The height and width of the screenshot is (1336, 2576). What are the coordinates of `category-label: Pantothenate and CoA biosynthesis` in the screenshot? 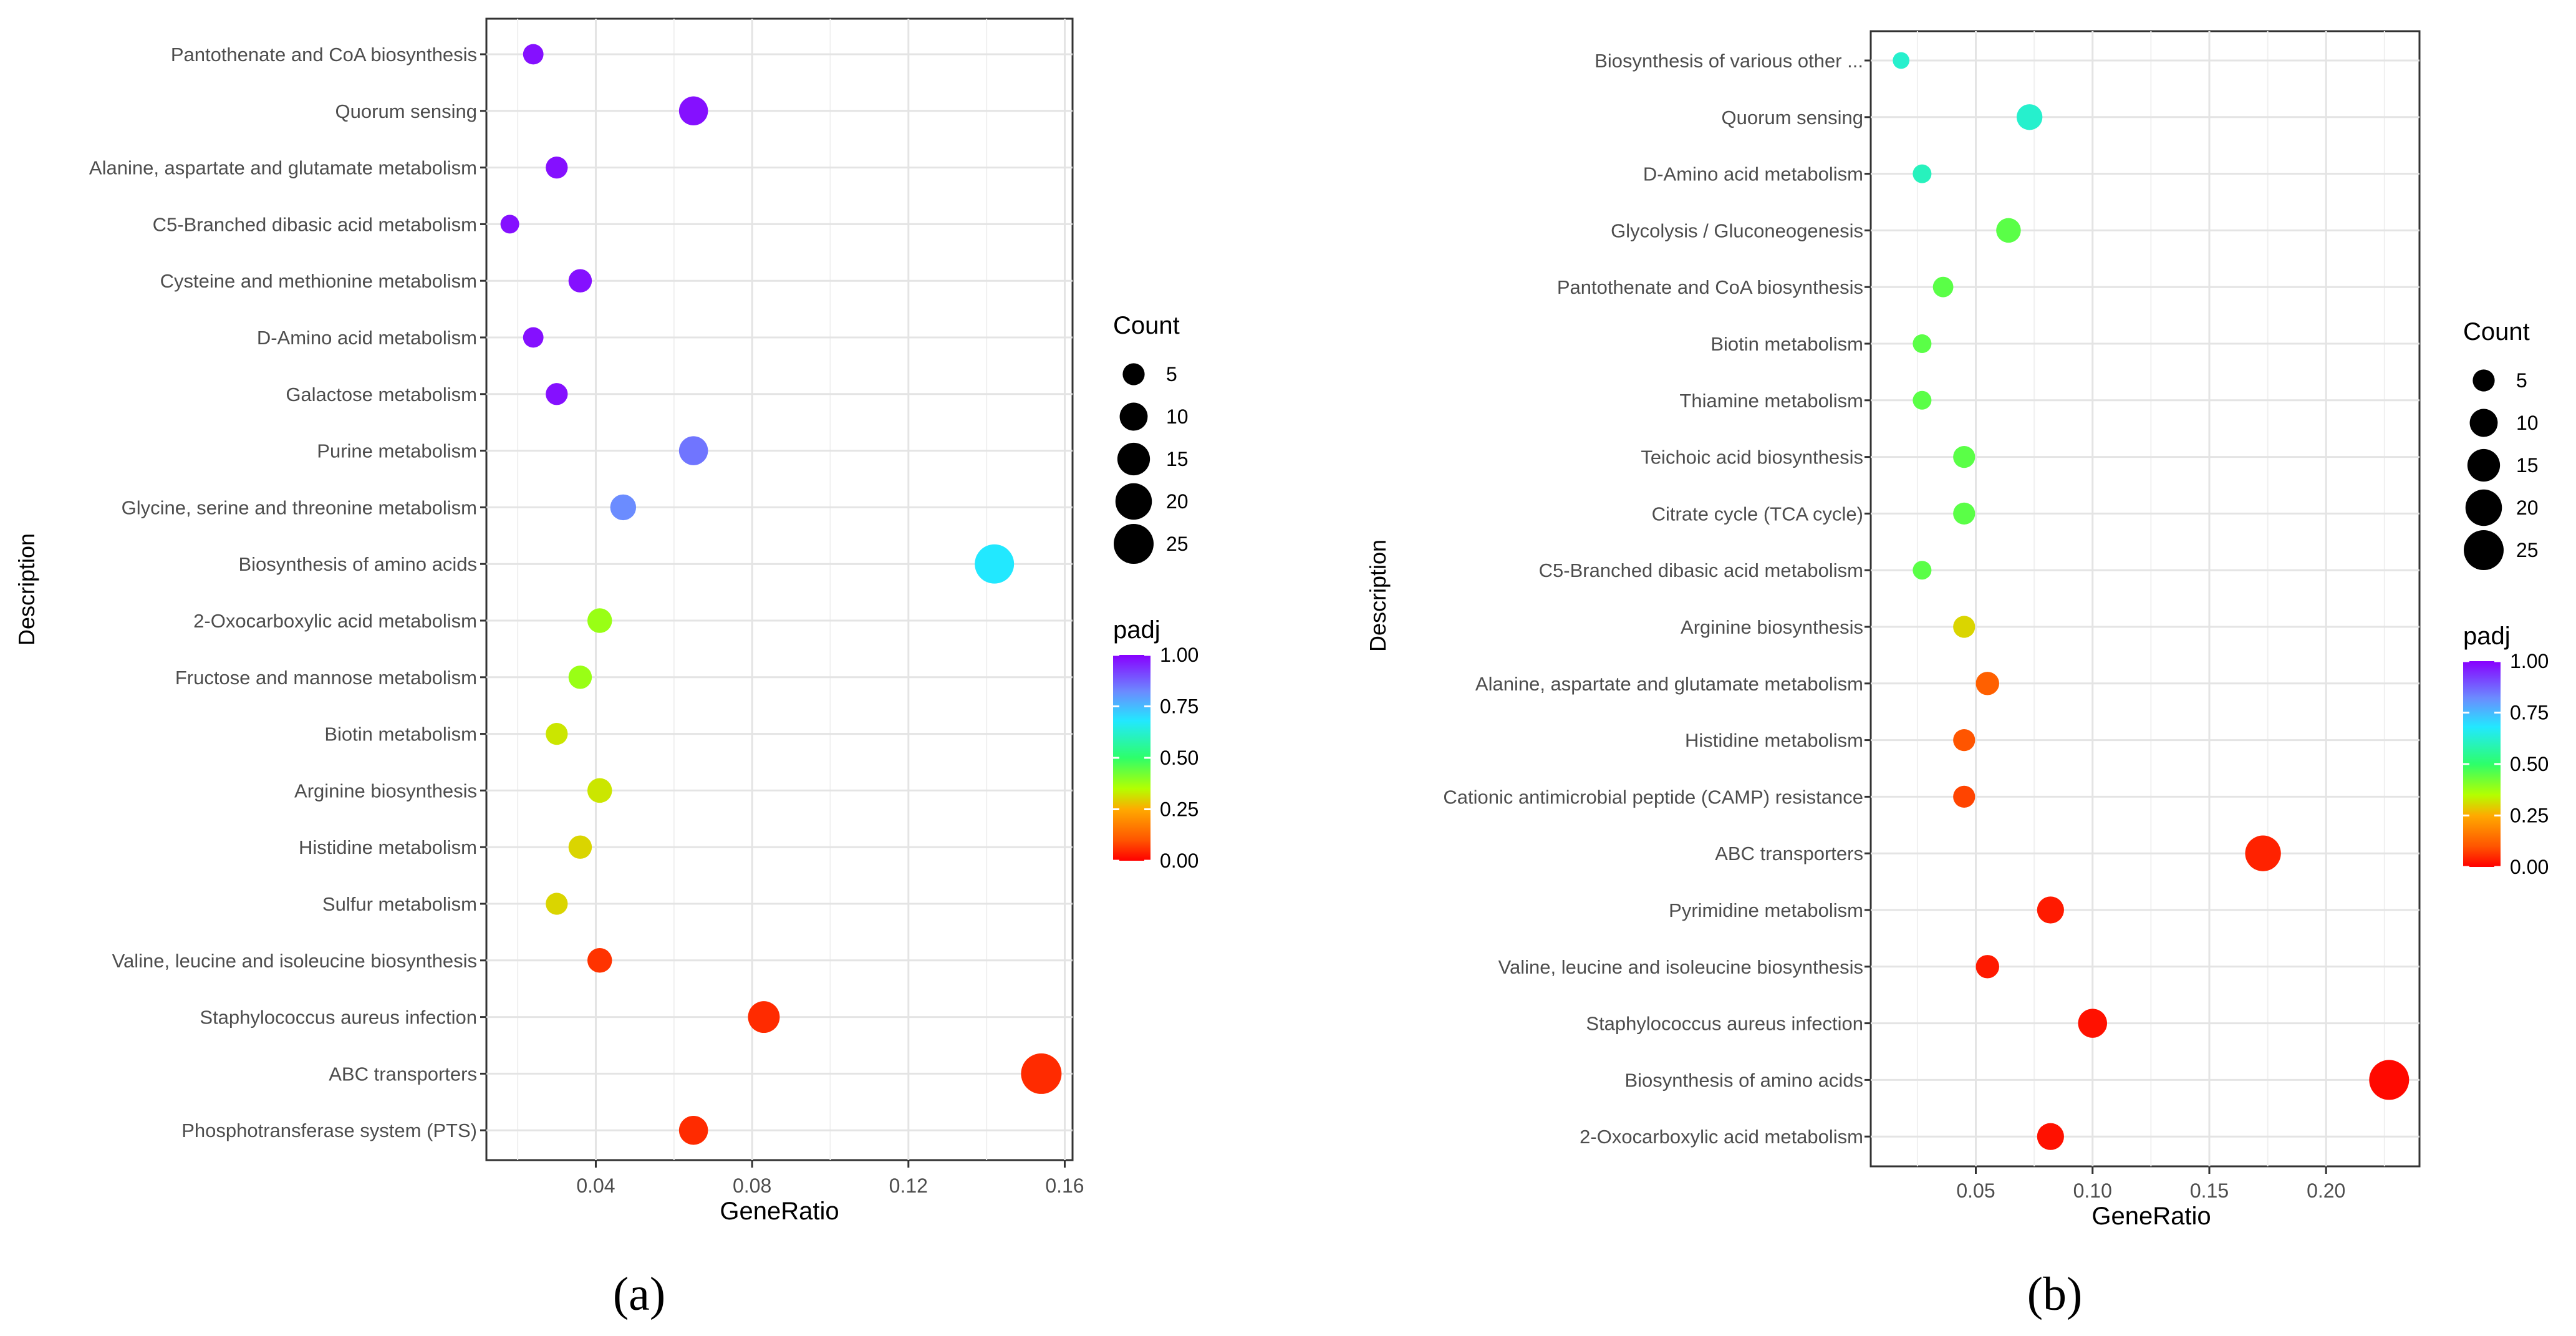 It's located at (324, 54).